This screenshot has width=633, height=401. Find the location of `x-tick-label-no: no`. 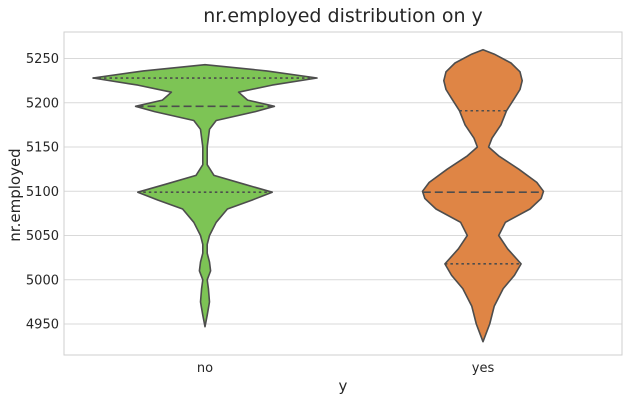

x-tick-label-no: no is located at coordinates (205, 368).